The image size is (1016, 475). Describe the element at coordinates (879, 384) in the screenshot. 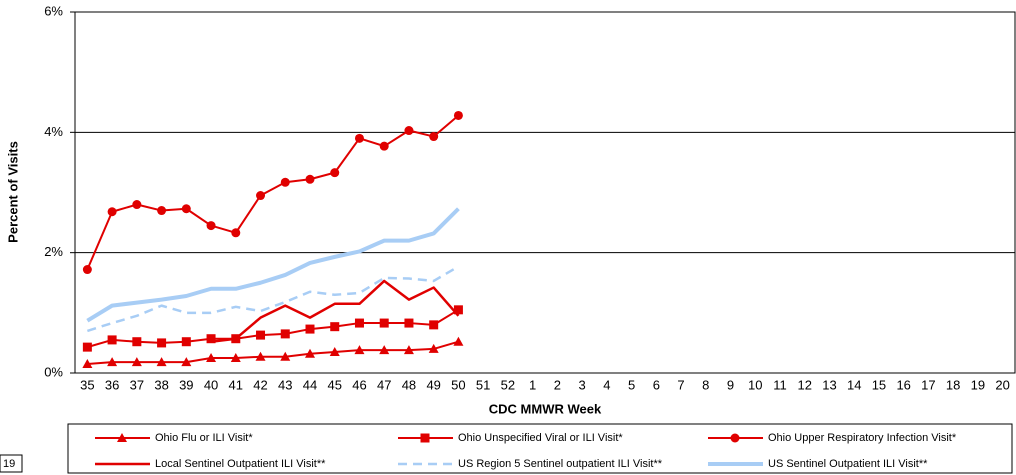

I see `x-tick-label: 15` at that location.